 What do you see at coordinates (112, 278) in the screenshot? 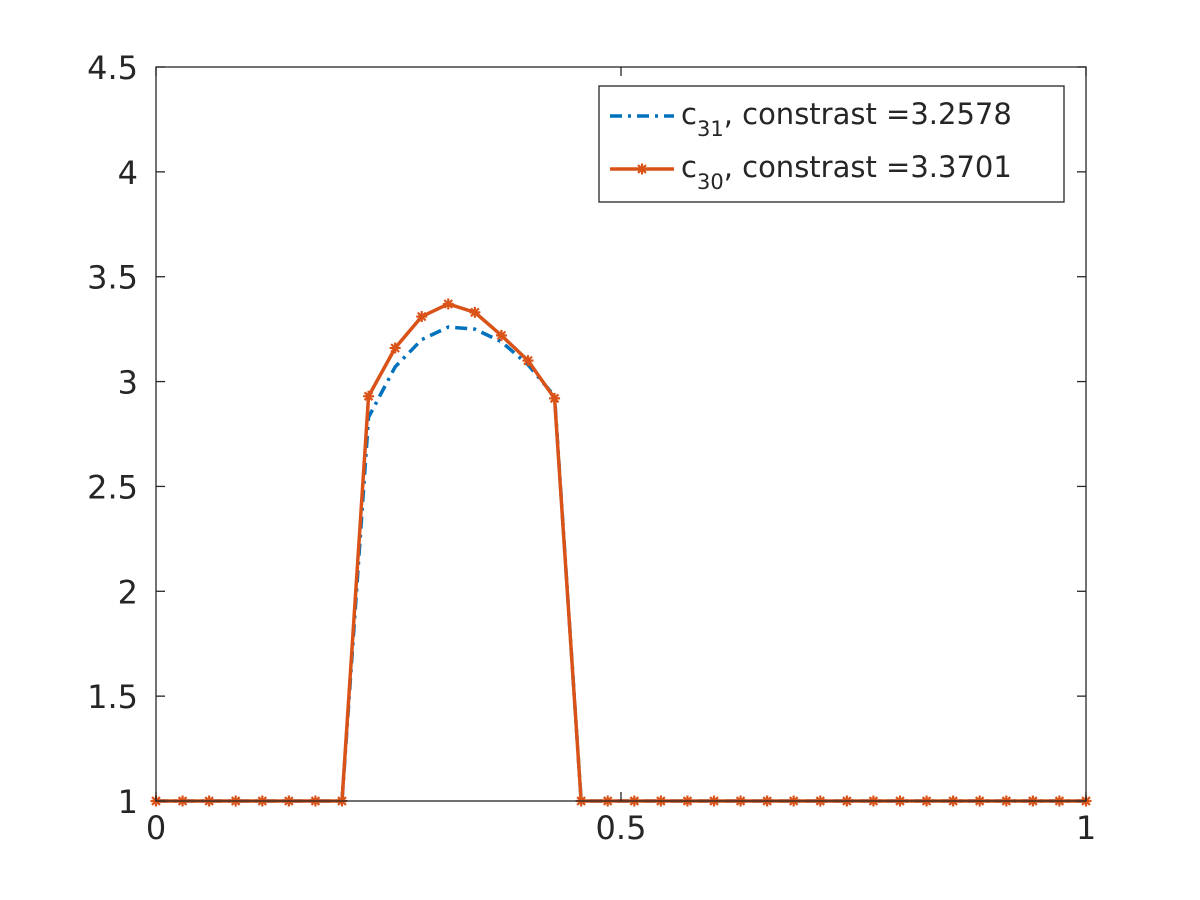
I see `y-tick-label: 3.5` at bounding box center [112, 278].